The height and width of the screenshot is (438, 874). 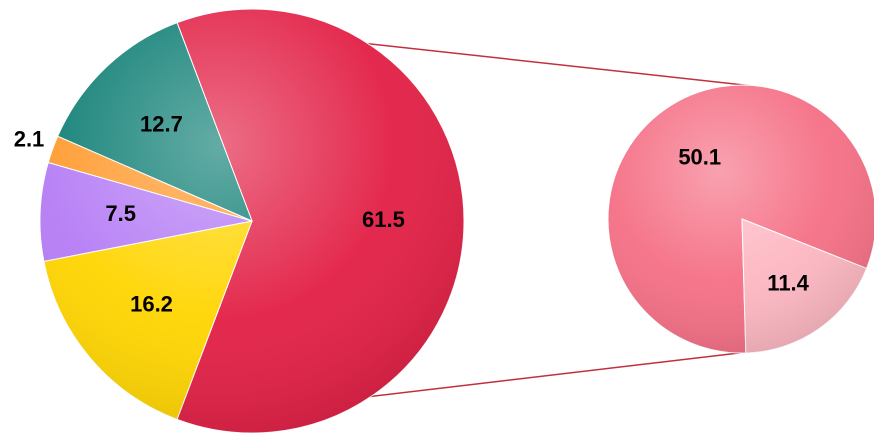 What do you see at coordinates (151, 304) in the screenshot?
I see `main-label-16-2: 16.2` at bounding box center [151, 304].